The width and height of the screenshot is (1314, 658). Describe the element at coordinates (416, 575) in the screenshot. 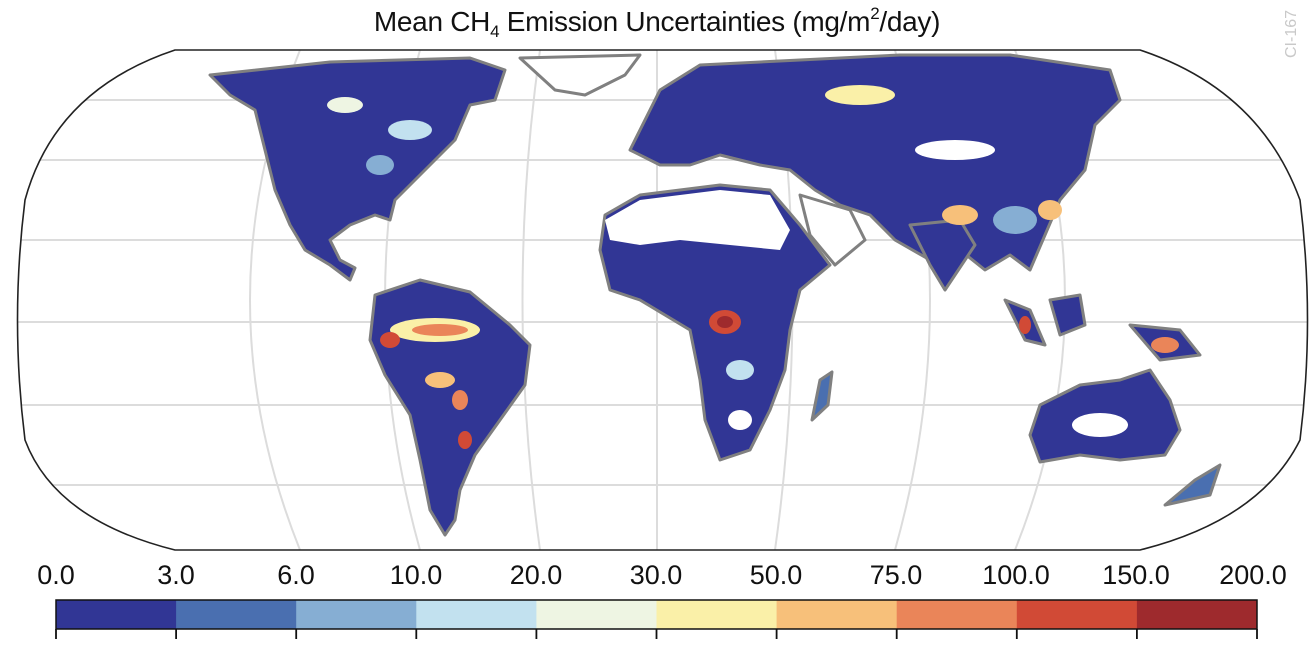

I see `colorbar-tick-label: 10.0` at that location.